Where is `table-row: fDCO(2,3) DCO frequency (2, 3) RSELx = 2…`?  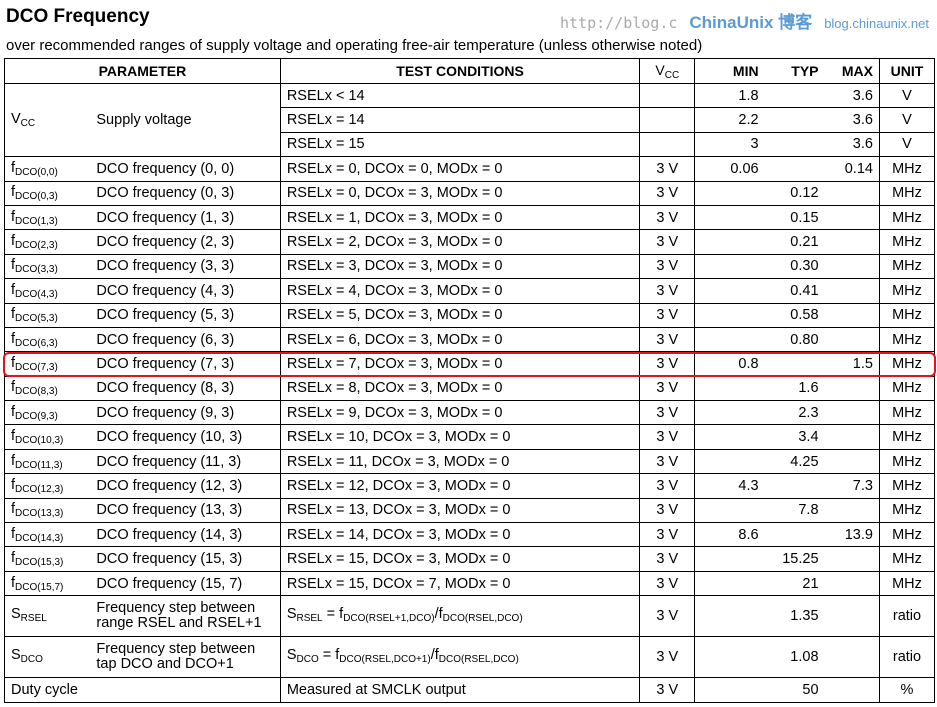 table-row: fDCO(2,3) DCO frequency (2, 3) RSELx = 2… is located at coordinates (470, 242).